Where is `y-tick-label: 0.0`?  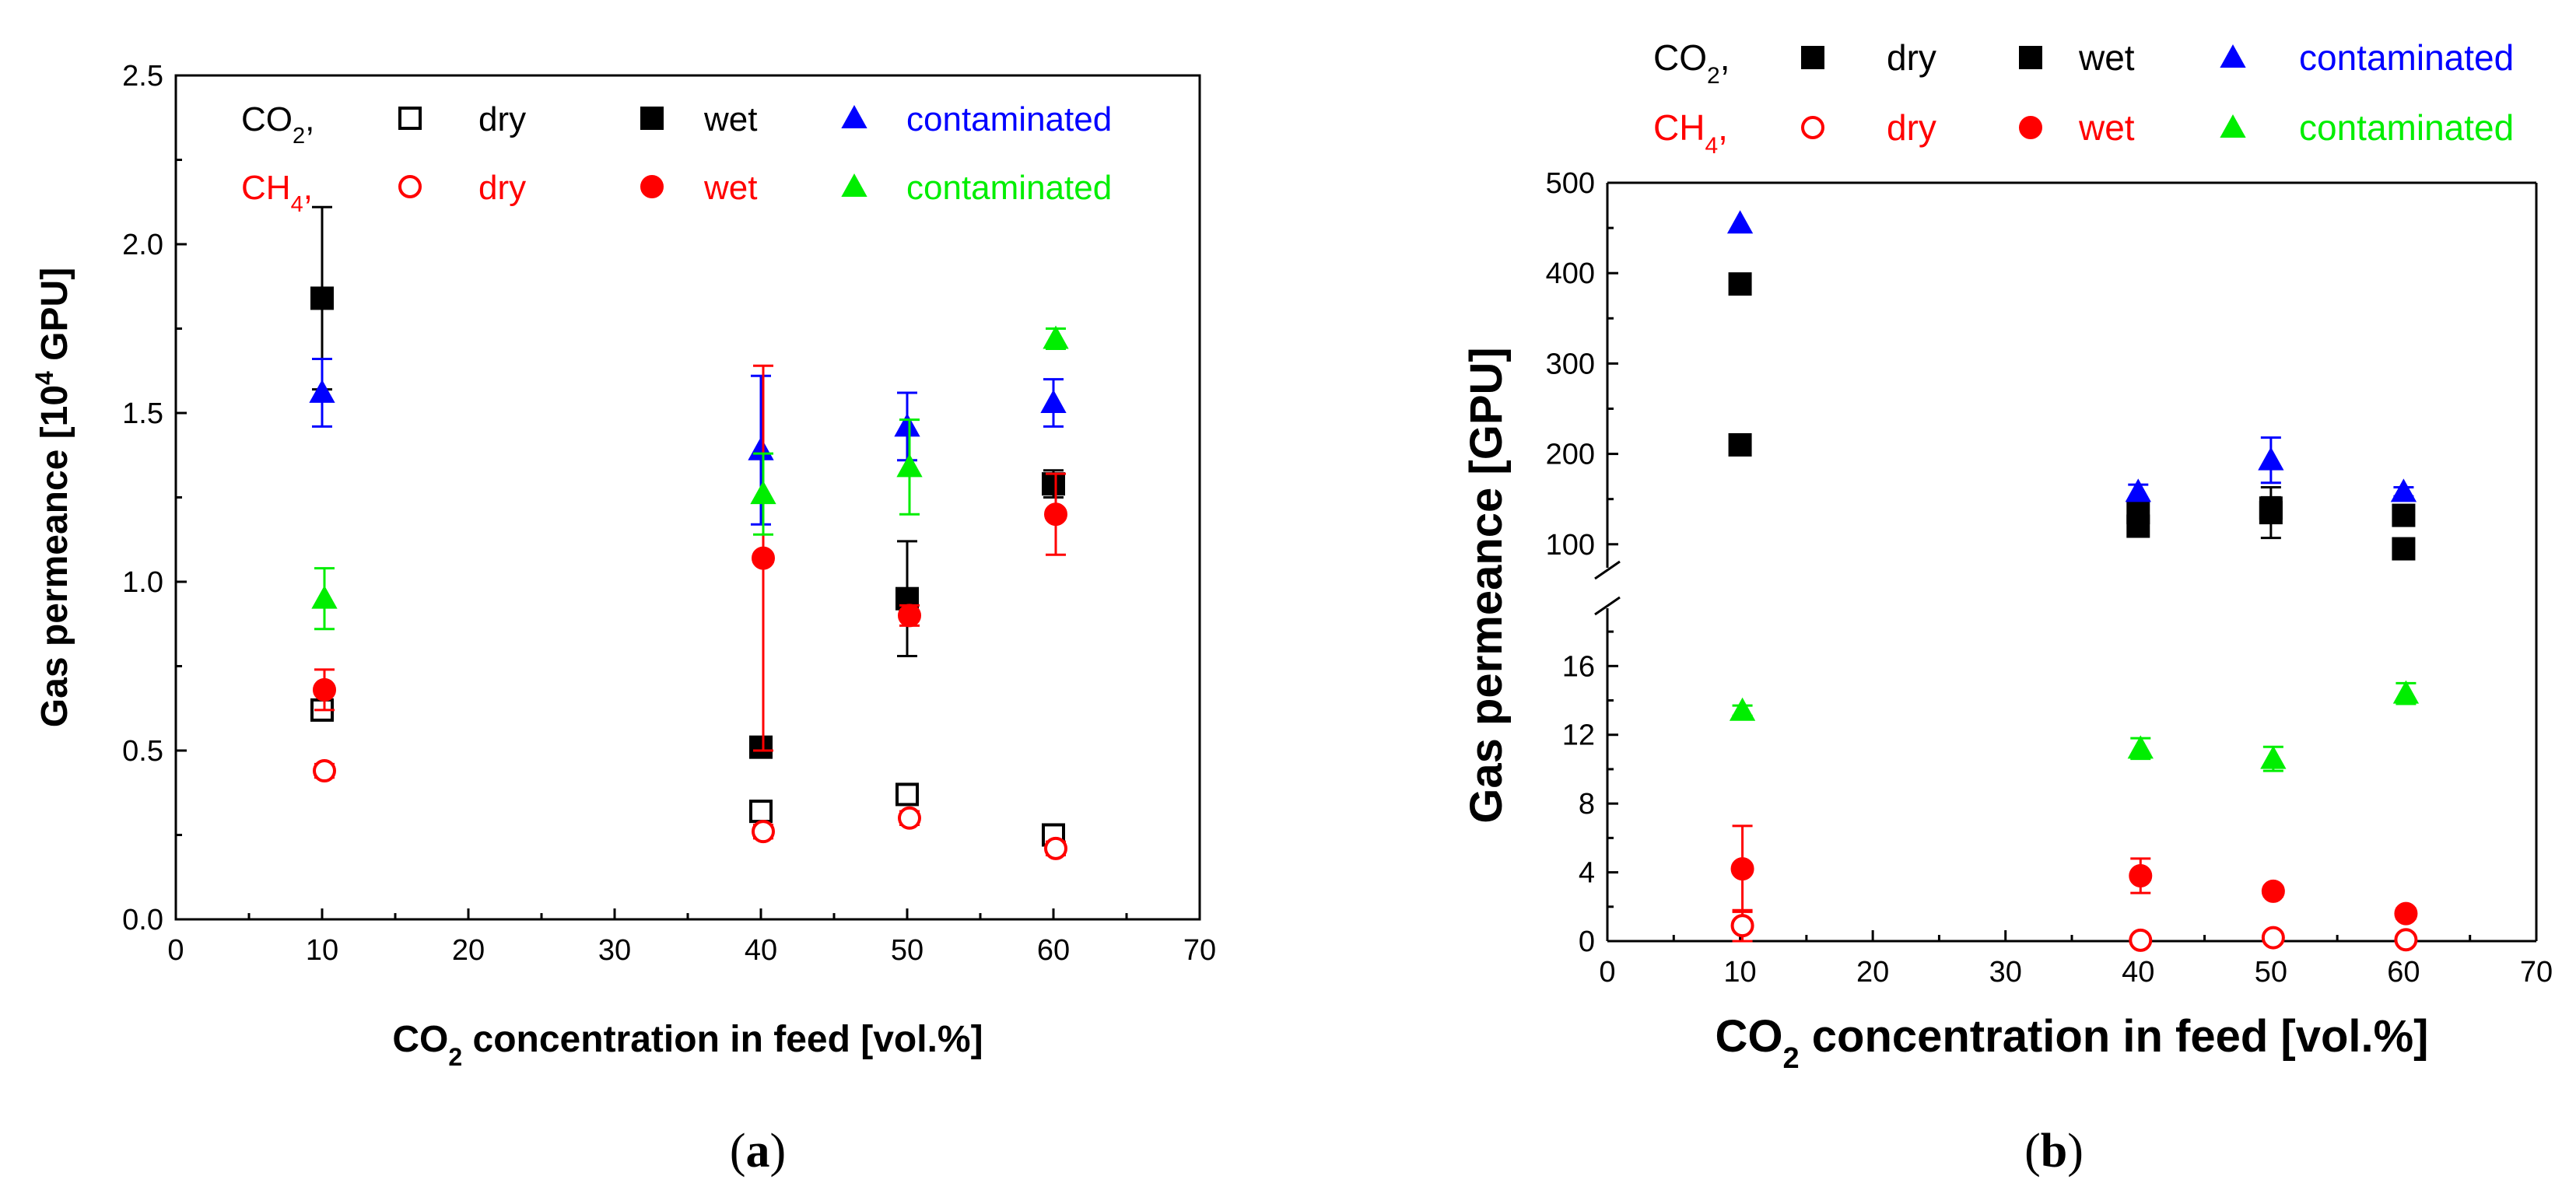 y-tick-label: 0.0 is located at coordinates (142, 920).